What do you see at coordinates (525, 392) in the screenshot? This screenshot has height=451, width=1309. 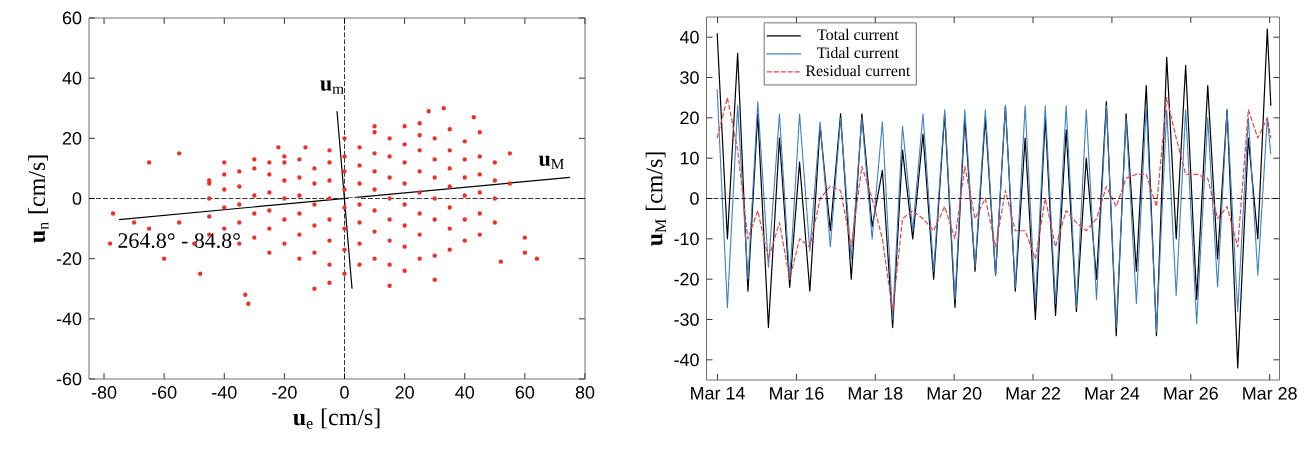 I see `x-tick-label: 60` at bounding box center [525, 392].